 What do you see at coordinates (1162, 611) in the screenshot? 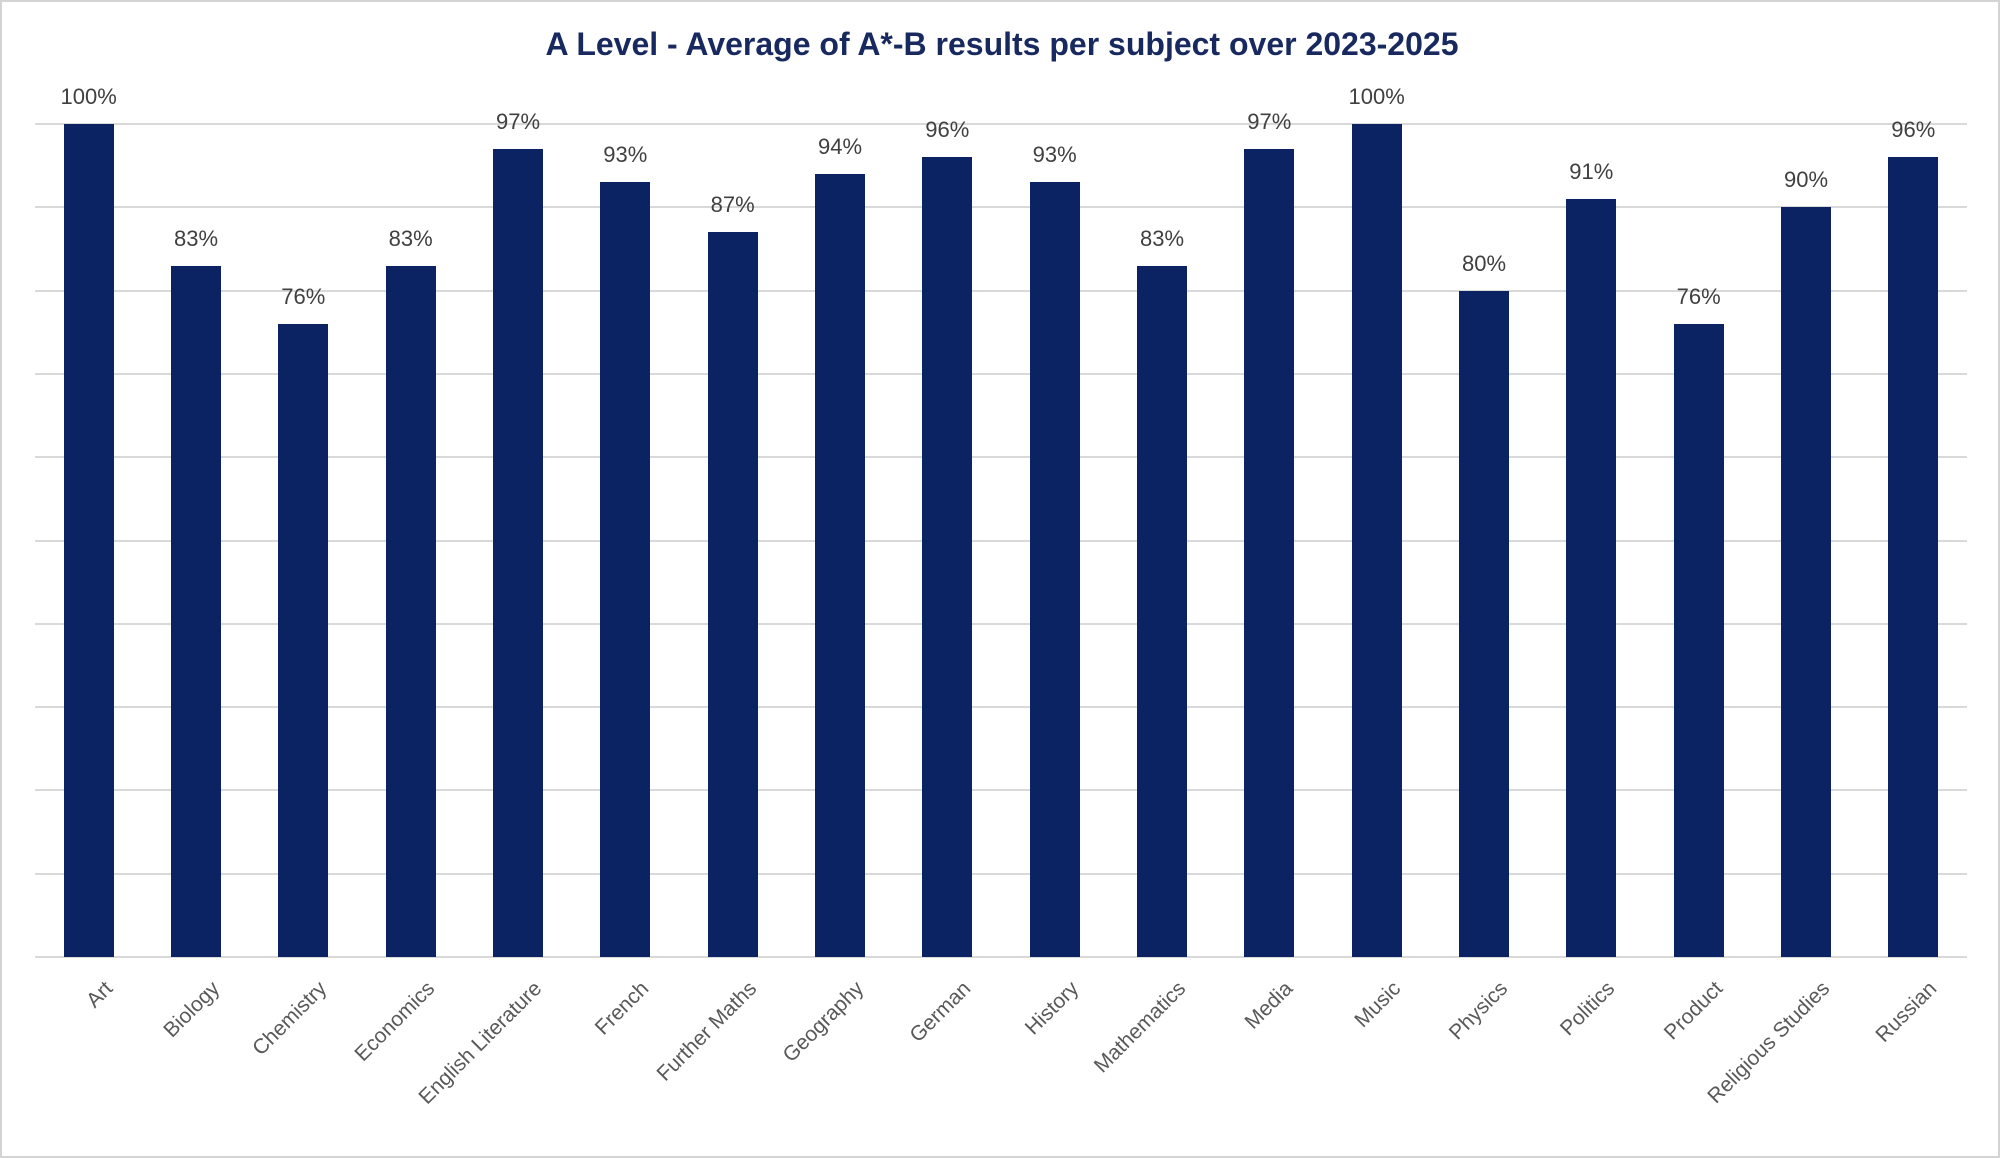
I see `bar-mathematics` at bounding box center [1162, 611].